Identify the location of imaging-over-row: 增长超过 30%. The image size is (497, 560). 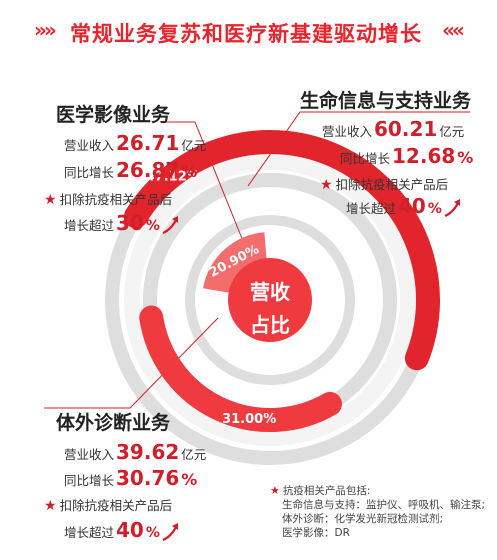
(123, 223).